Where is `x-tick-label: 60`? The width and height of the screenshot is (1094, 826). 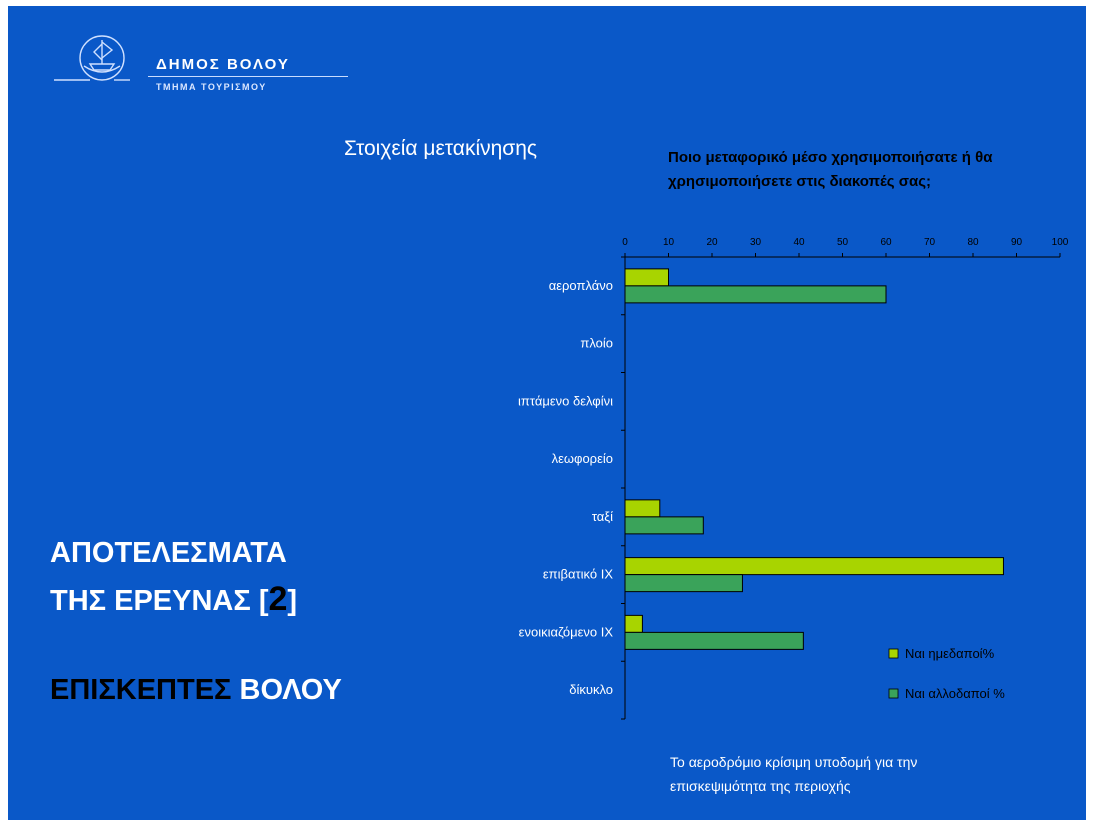
x-tick-label: 60 is located at coordinates (886, 242).